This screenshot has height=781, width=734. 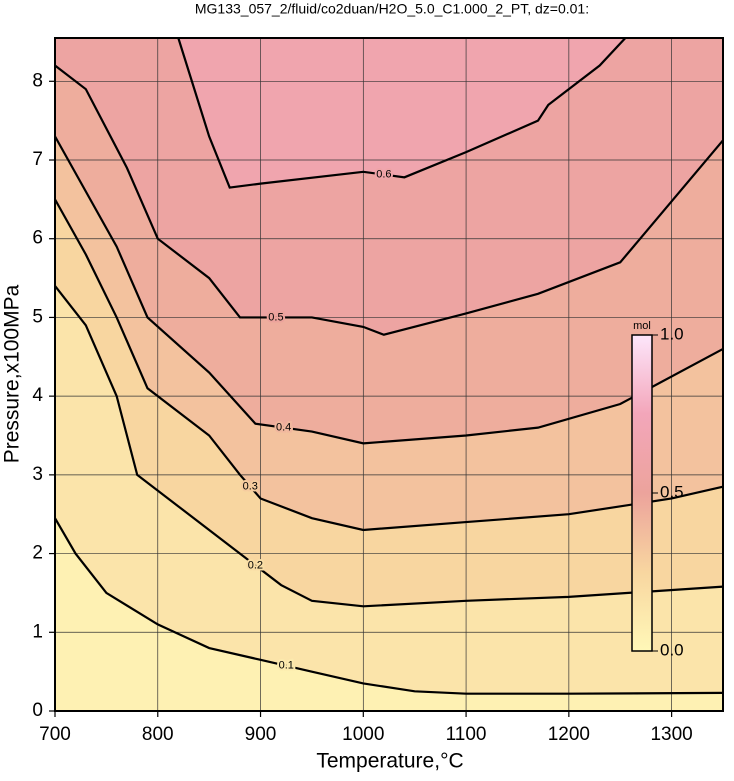 What do you see at coordinates (37, 710) in the screenshot?
I see `y-tick-label: 0` at bounding box center [37, 710].